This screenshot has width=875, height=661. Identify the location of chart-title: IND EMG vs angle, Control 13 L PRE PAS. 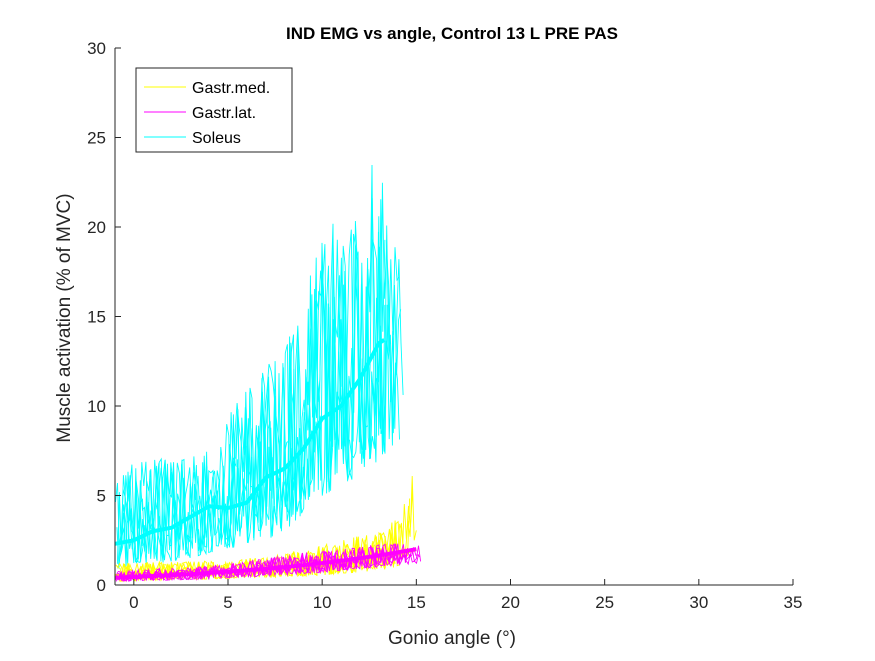
(452, 33).